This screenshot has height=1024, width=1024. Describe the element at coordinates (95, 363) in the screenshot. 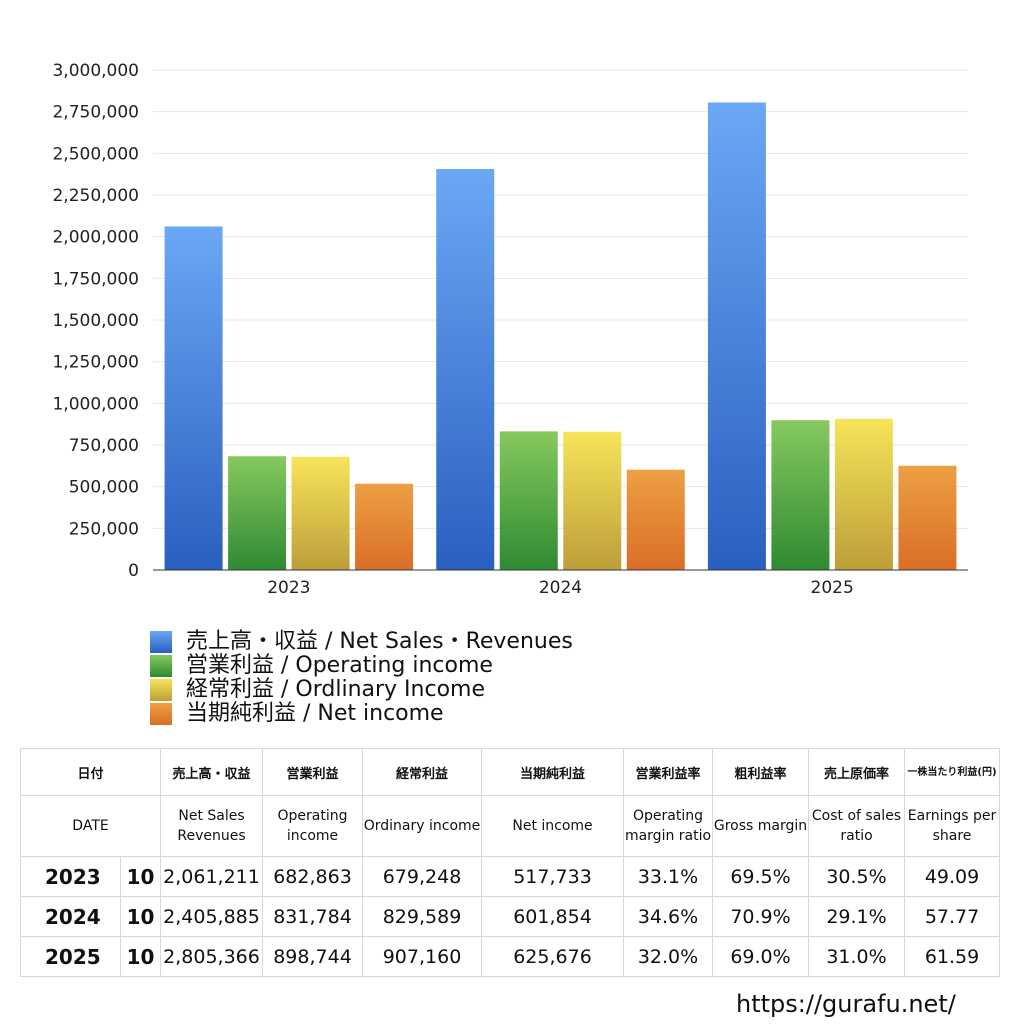

I see `y-tick-label: 1,250,000` at that location.